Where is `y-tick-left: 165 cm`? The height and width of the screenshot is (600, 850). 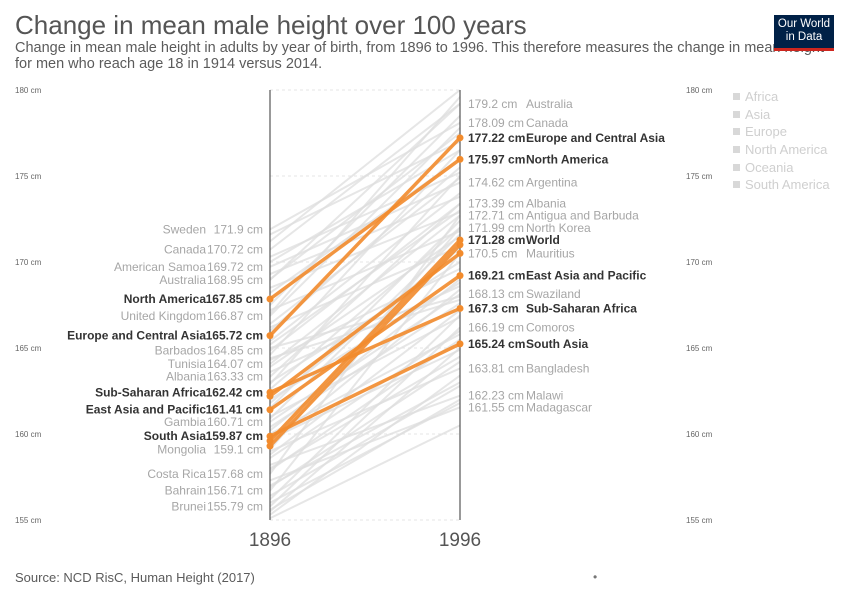 y-tick-left: 165 cm is located at coordinates (28, 348).